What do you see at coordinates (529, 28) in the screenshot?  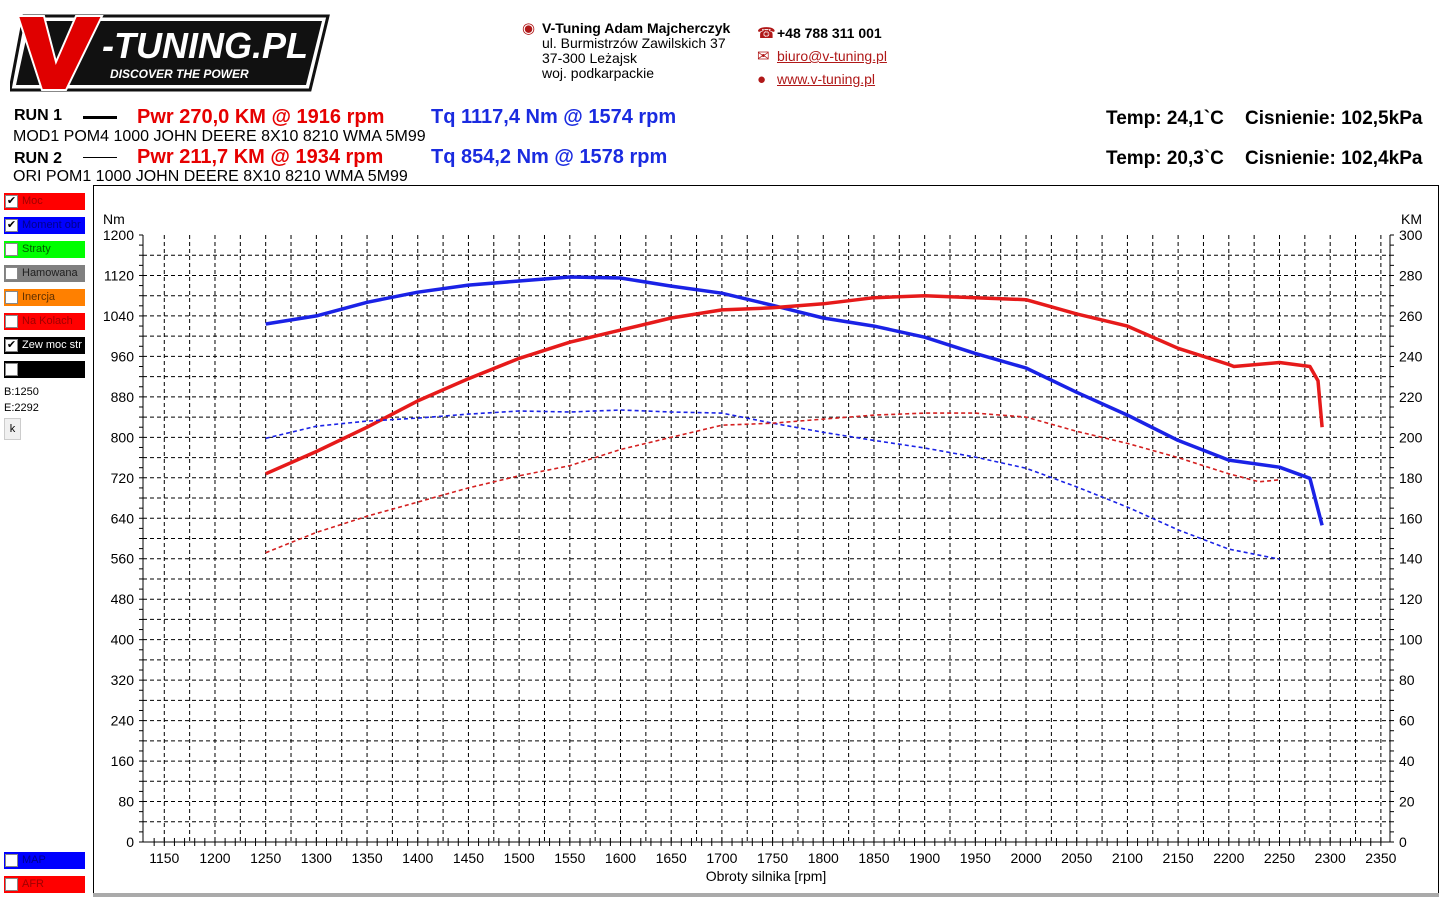 I see `map-pin-icon: ◉` at bounding box center [529, 28].